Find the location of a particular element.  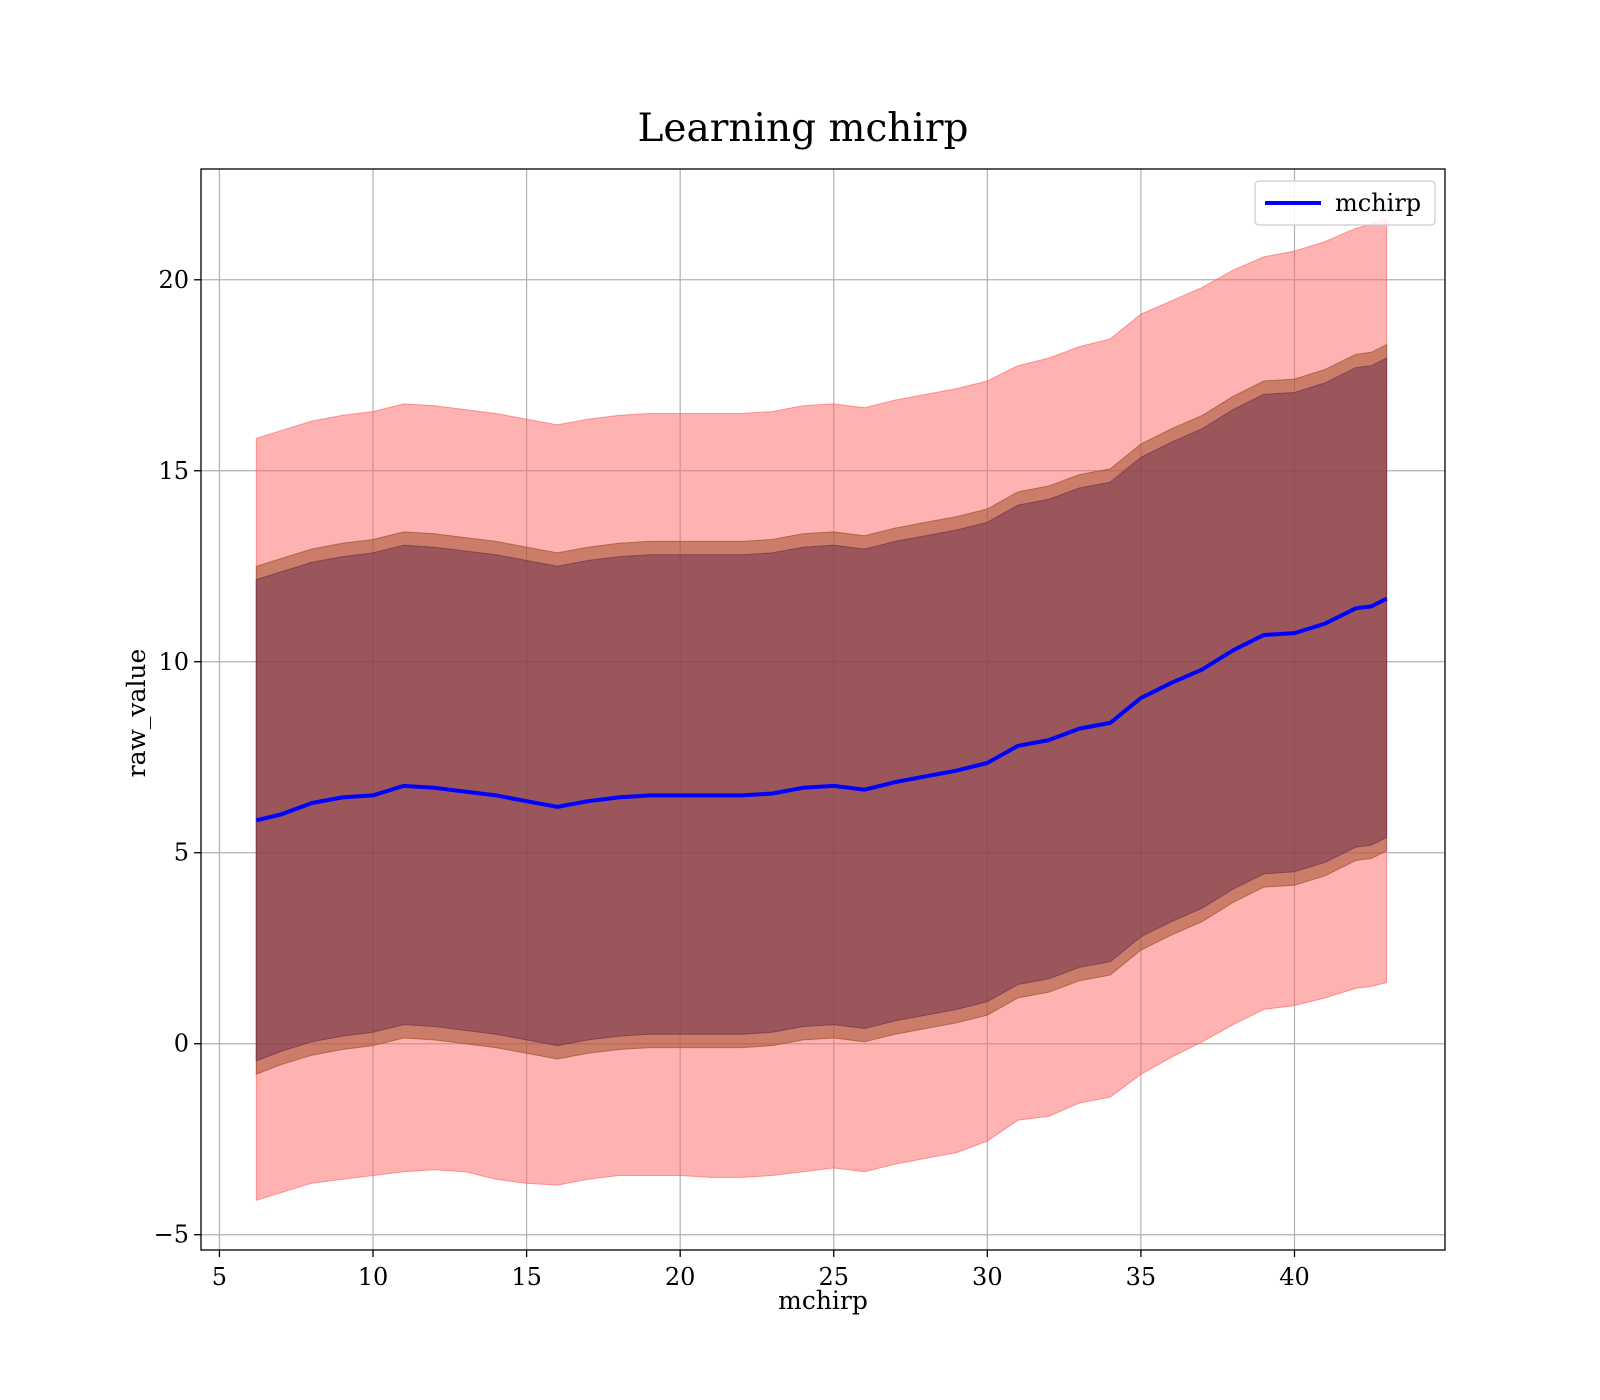

legend-box is located at coordinates (1345, 203).